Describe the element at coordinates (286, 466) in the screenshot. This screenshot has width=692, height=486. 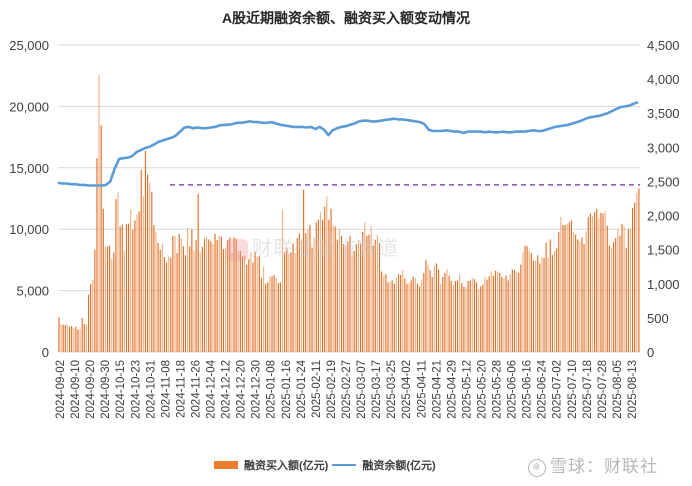
I see `legend-bar-label: 融资买入额(亿元)` at that location.